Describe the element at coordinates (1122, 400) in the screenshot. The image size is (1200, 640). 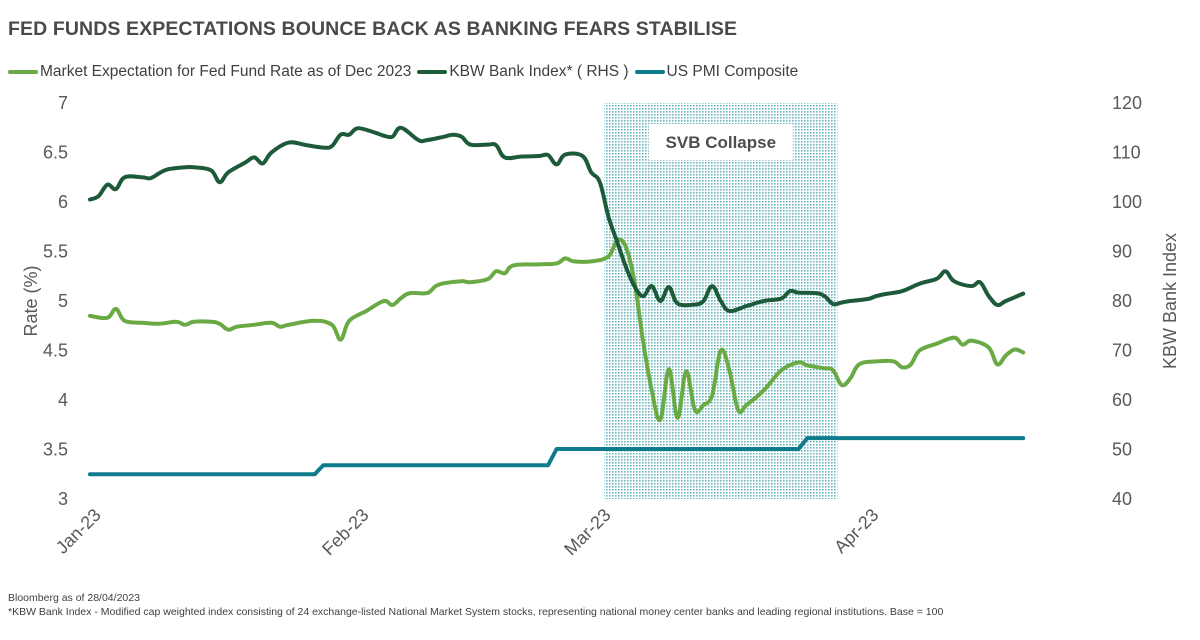
I see `y2-tick-label: 60` at that location.